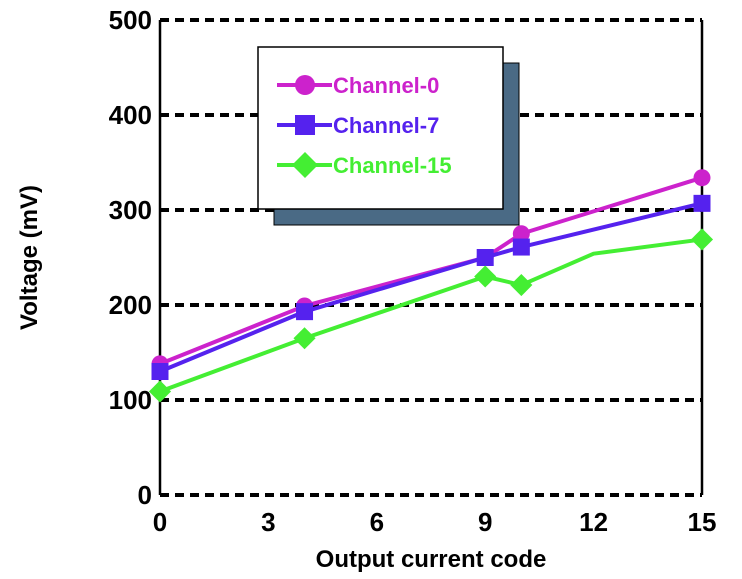 The image size is (742, 579). What do you see at coordinates (130, 400) in the screenshot?
I see `y-tick-100: 100` at bounding box center [130, 400].